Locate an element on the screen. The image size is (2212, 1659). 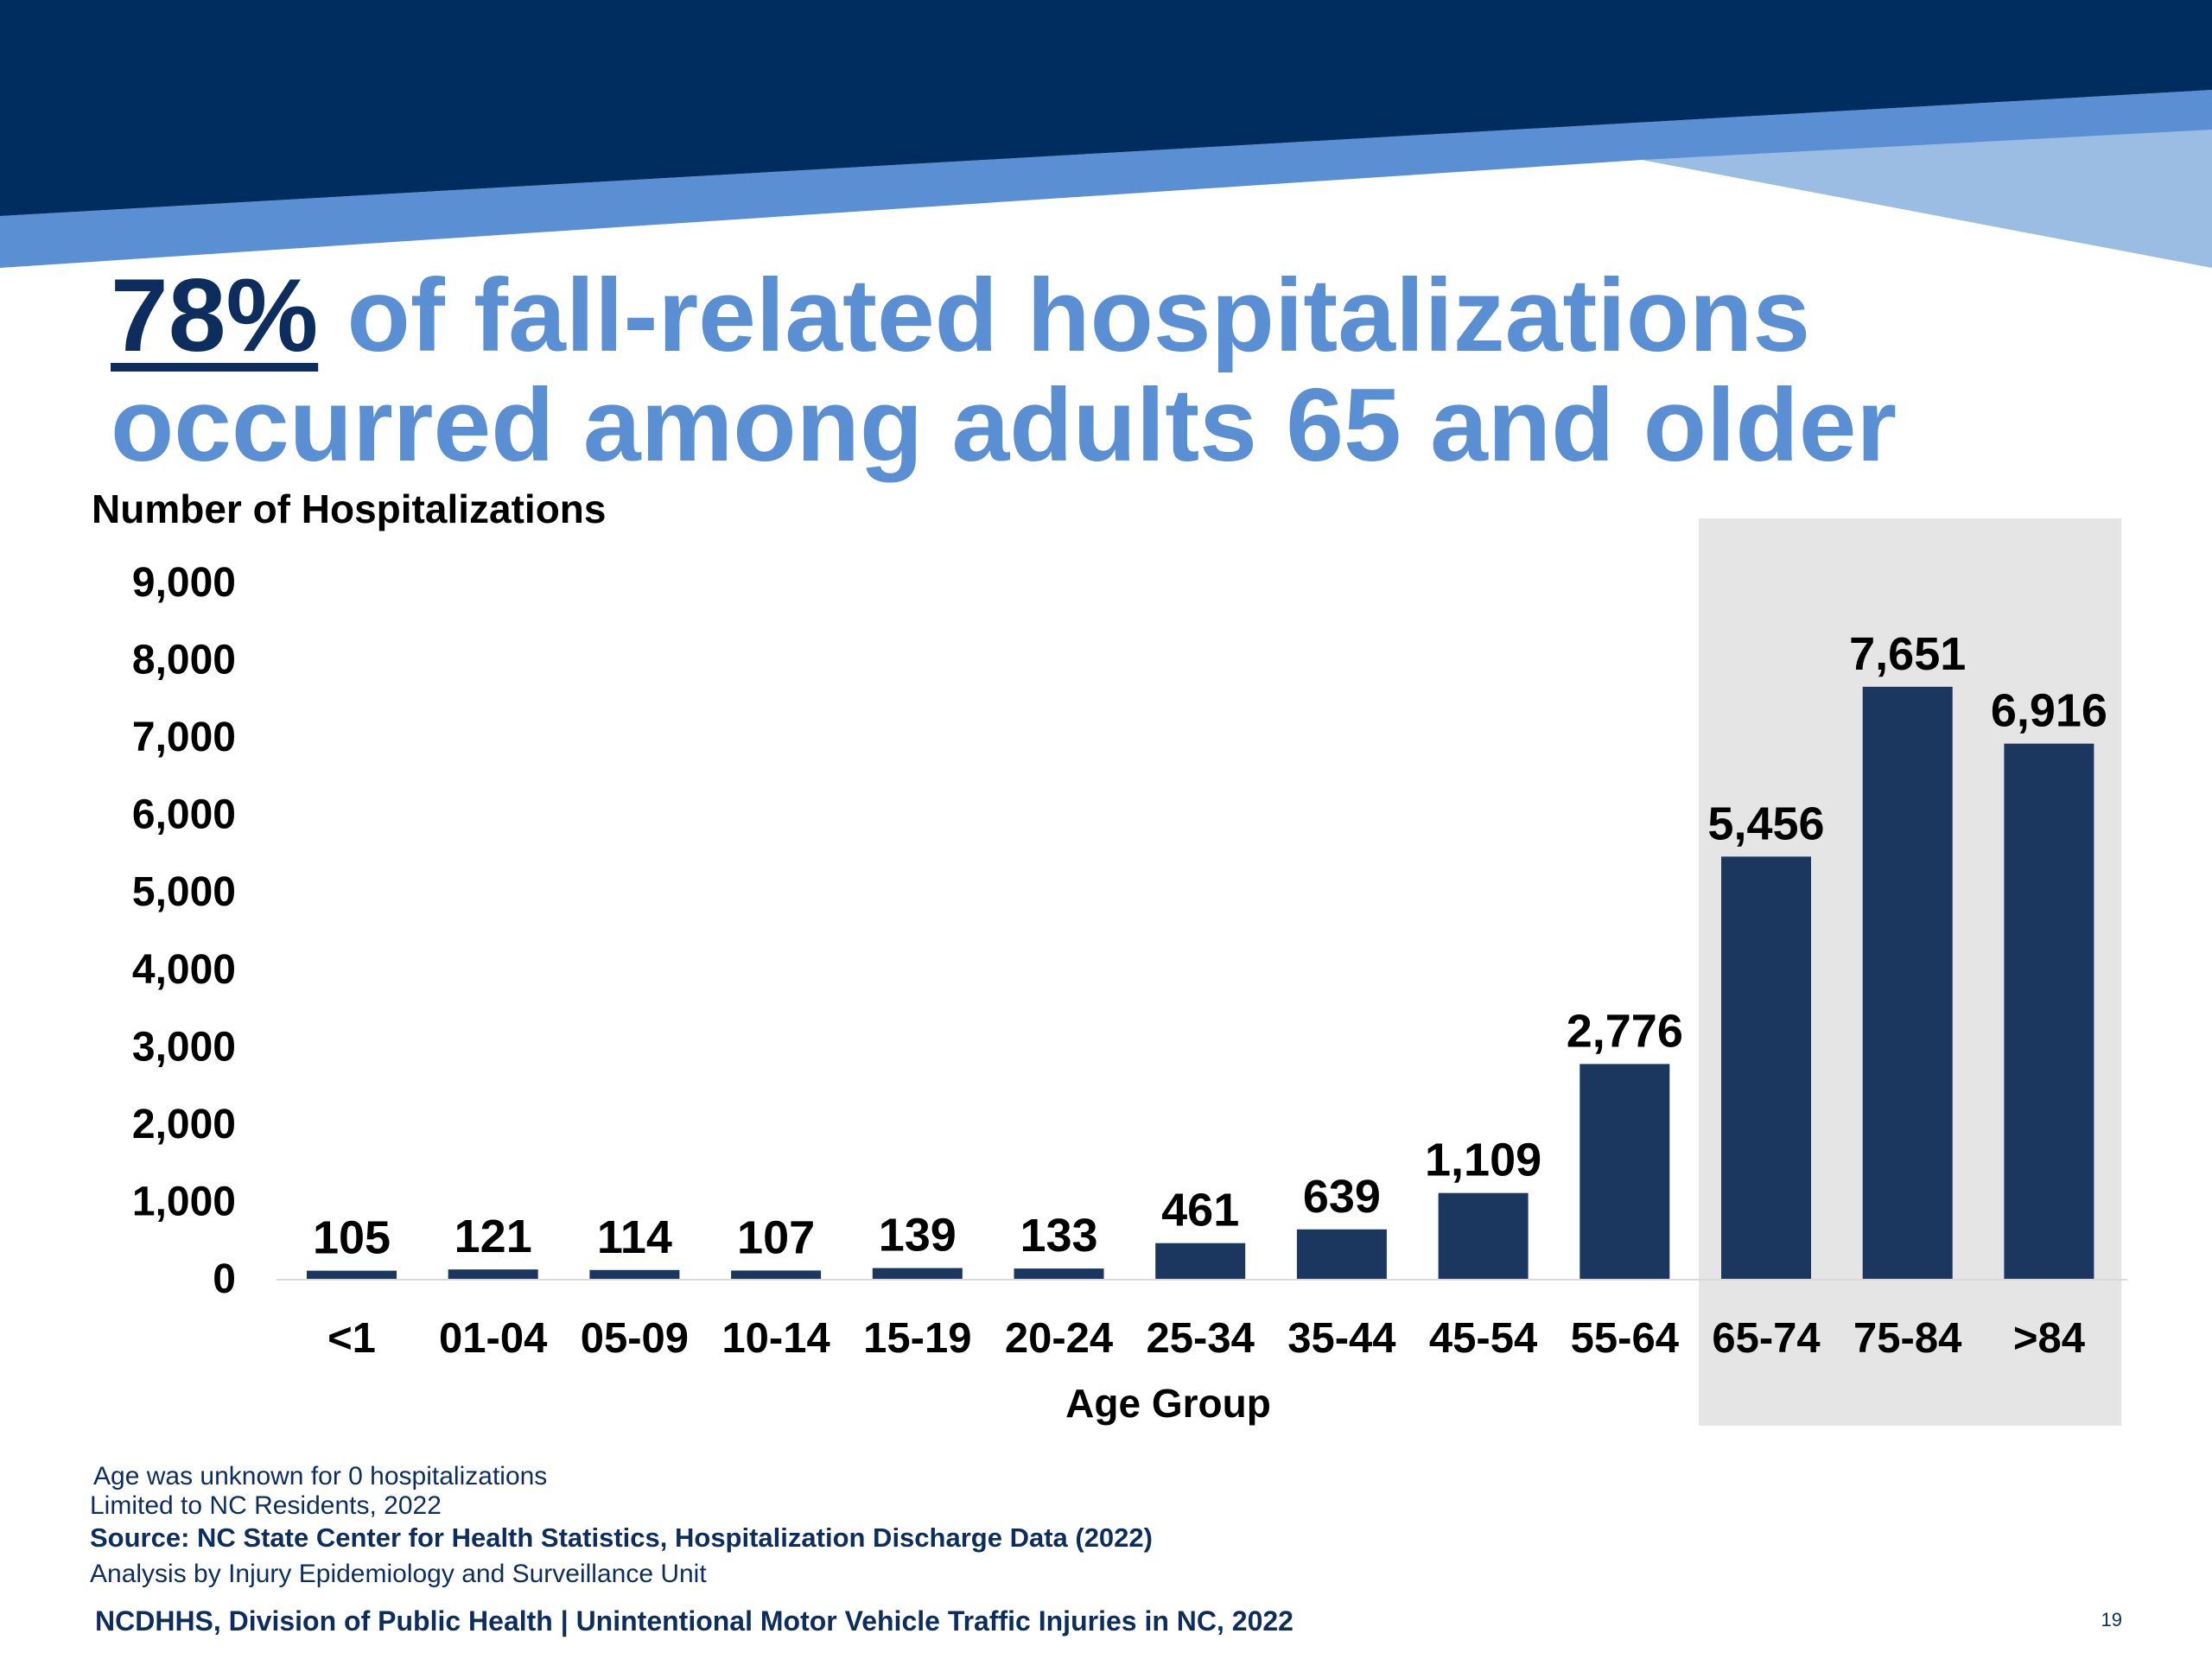
y-tick-label: 0 is located at coordinates (224, 1279).